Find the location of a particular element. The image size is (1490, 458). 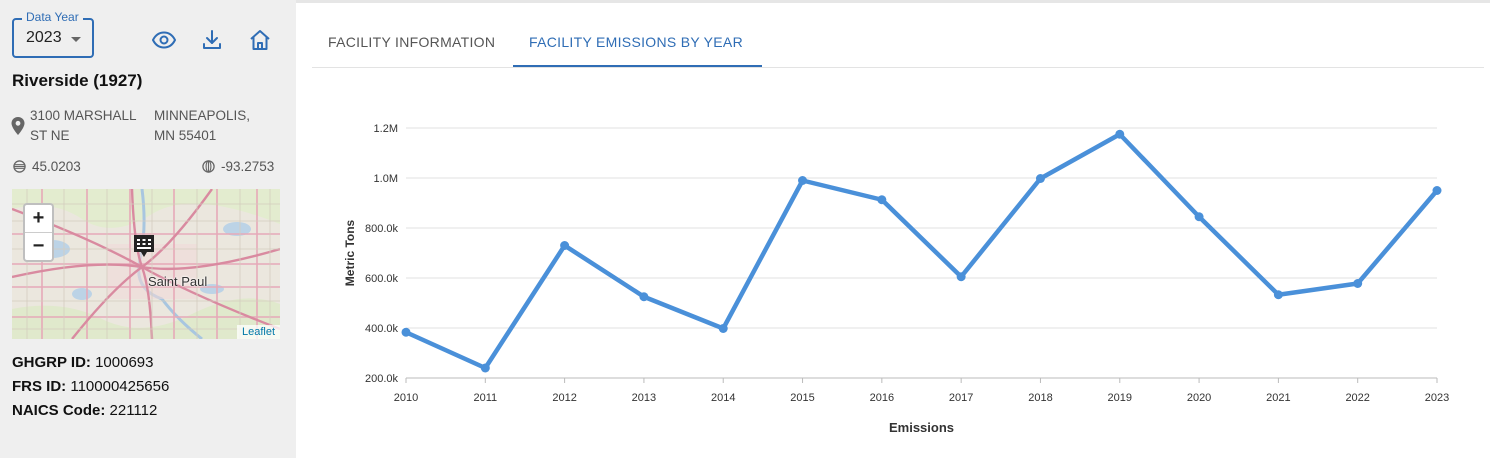

x-tick-label: 2020 is located at coordinates (1199, 398).